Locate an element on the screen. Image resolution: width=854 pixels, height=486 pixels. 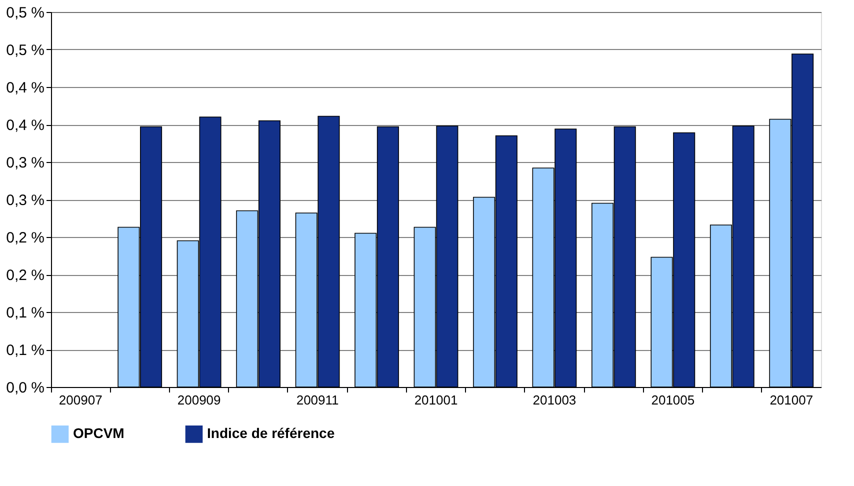
x-tick-label: 200911 is located at coordinates (317, 400).